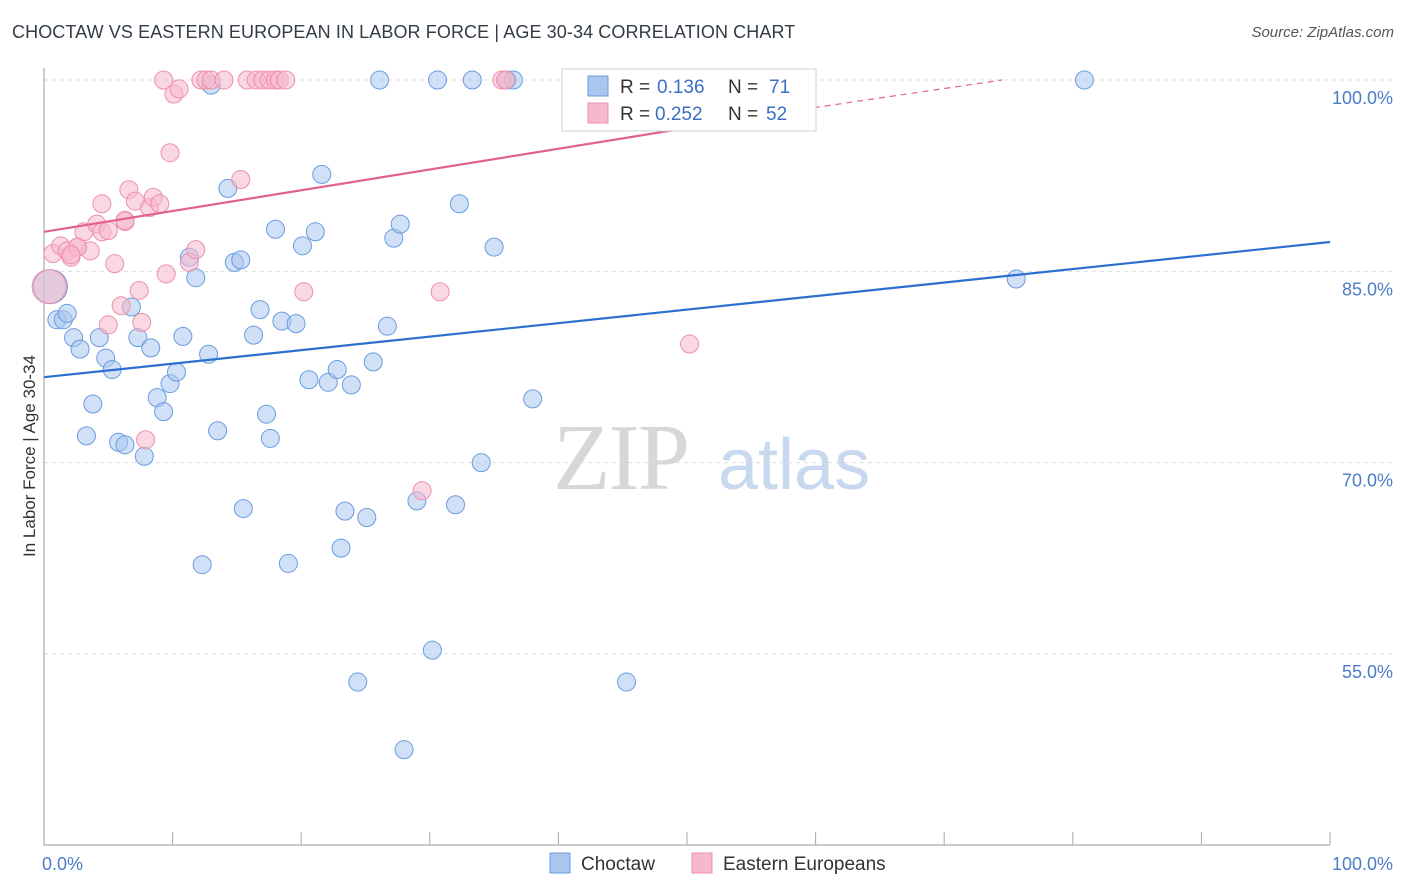 This screenshot has height=892, width=1406. Describe the element at coordinates (560, 863) in the screenshot. I see `bottom-legend-swatch-choctaw` at that location.